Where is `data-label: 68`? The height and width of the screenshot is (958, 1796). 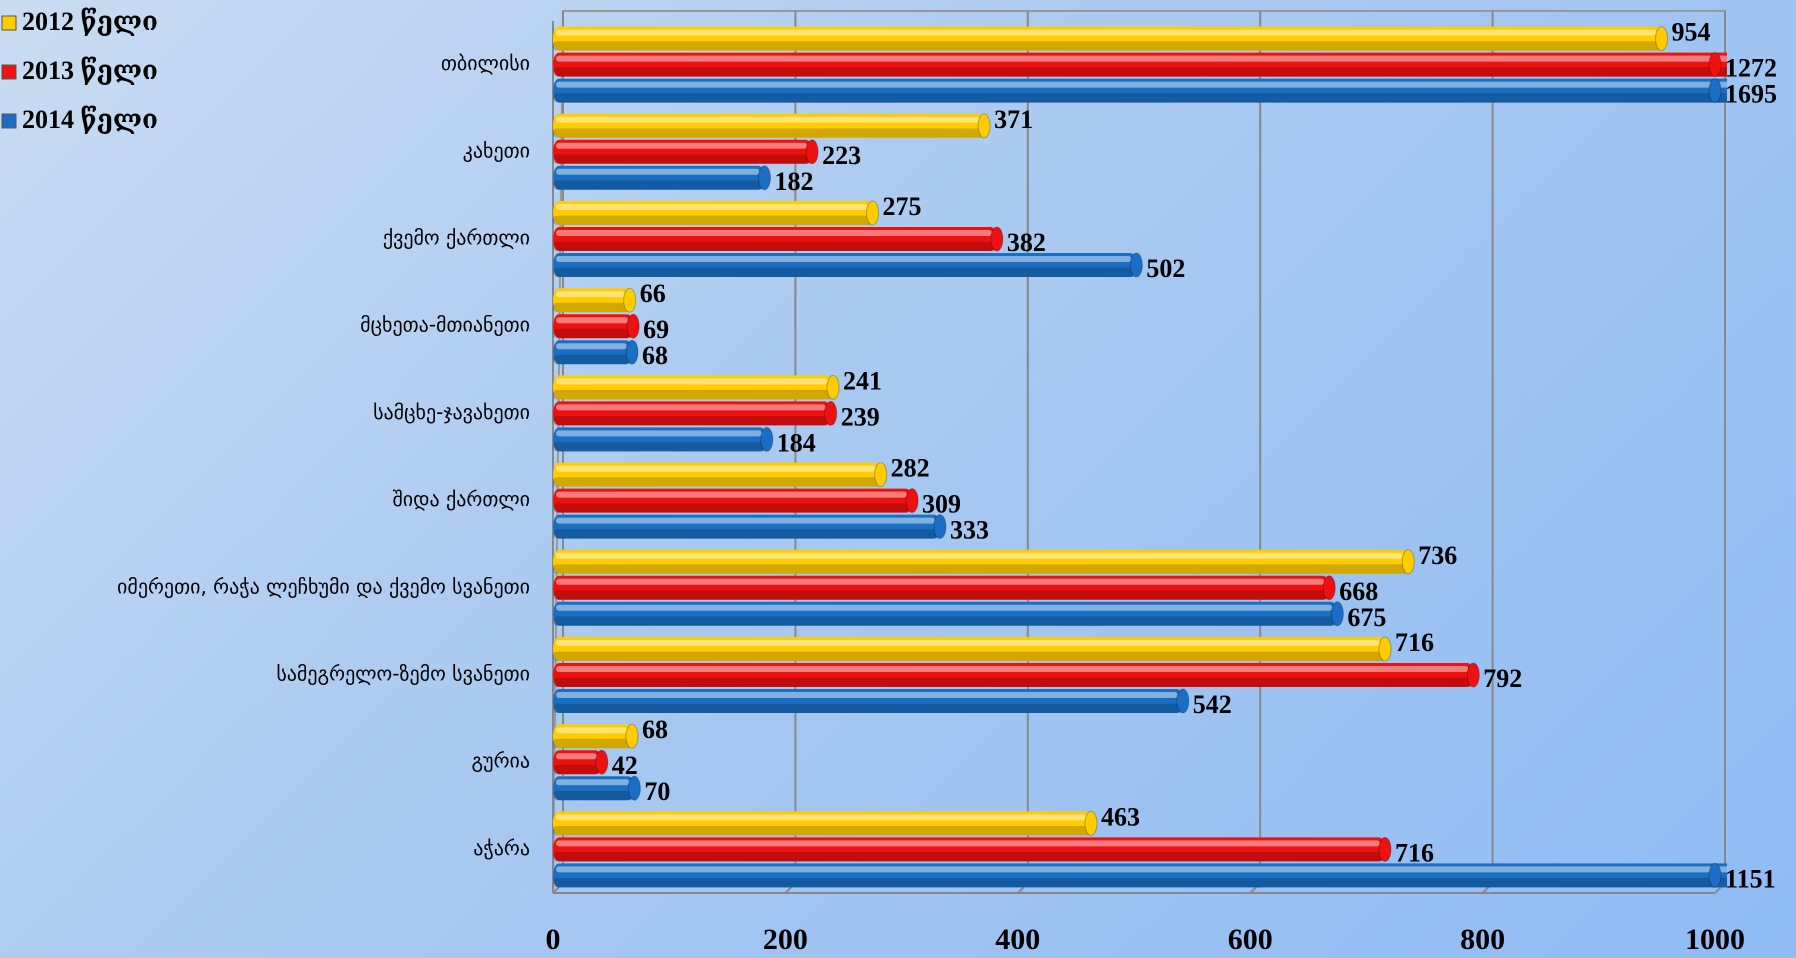
data-label: 68 is located at coordinates (655, 729).